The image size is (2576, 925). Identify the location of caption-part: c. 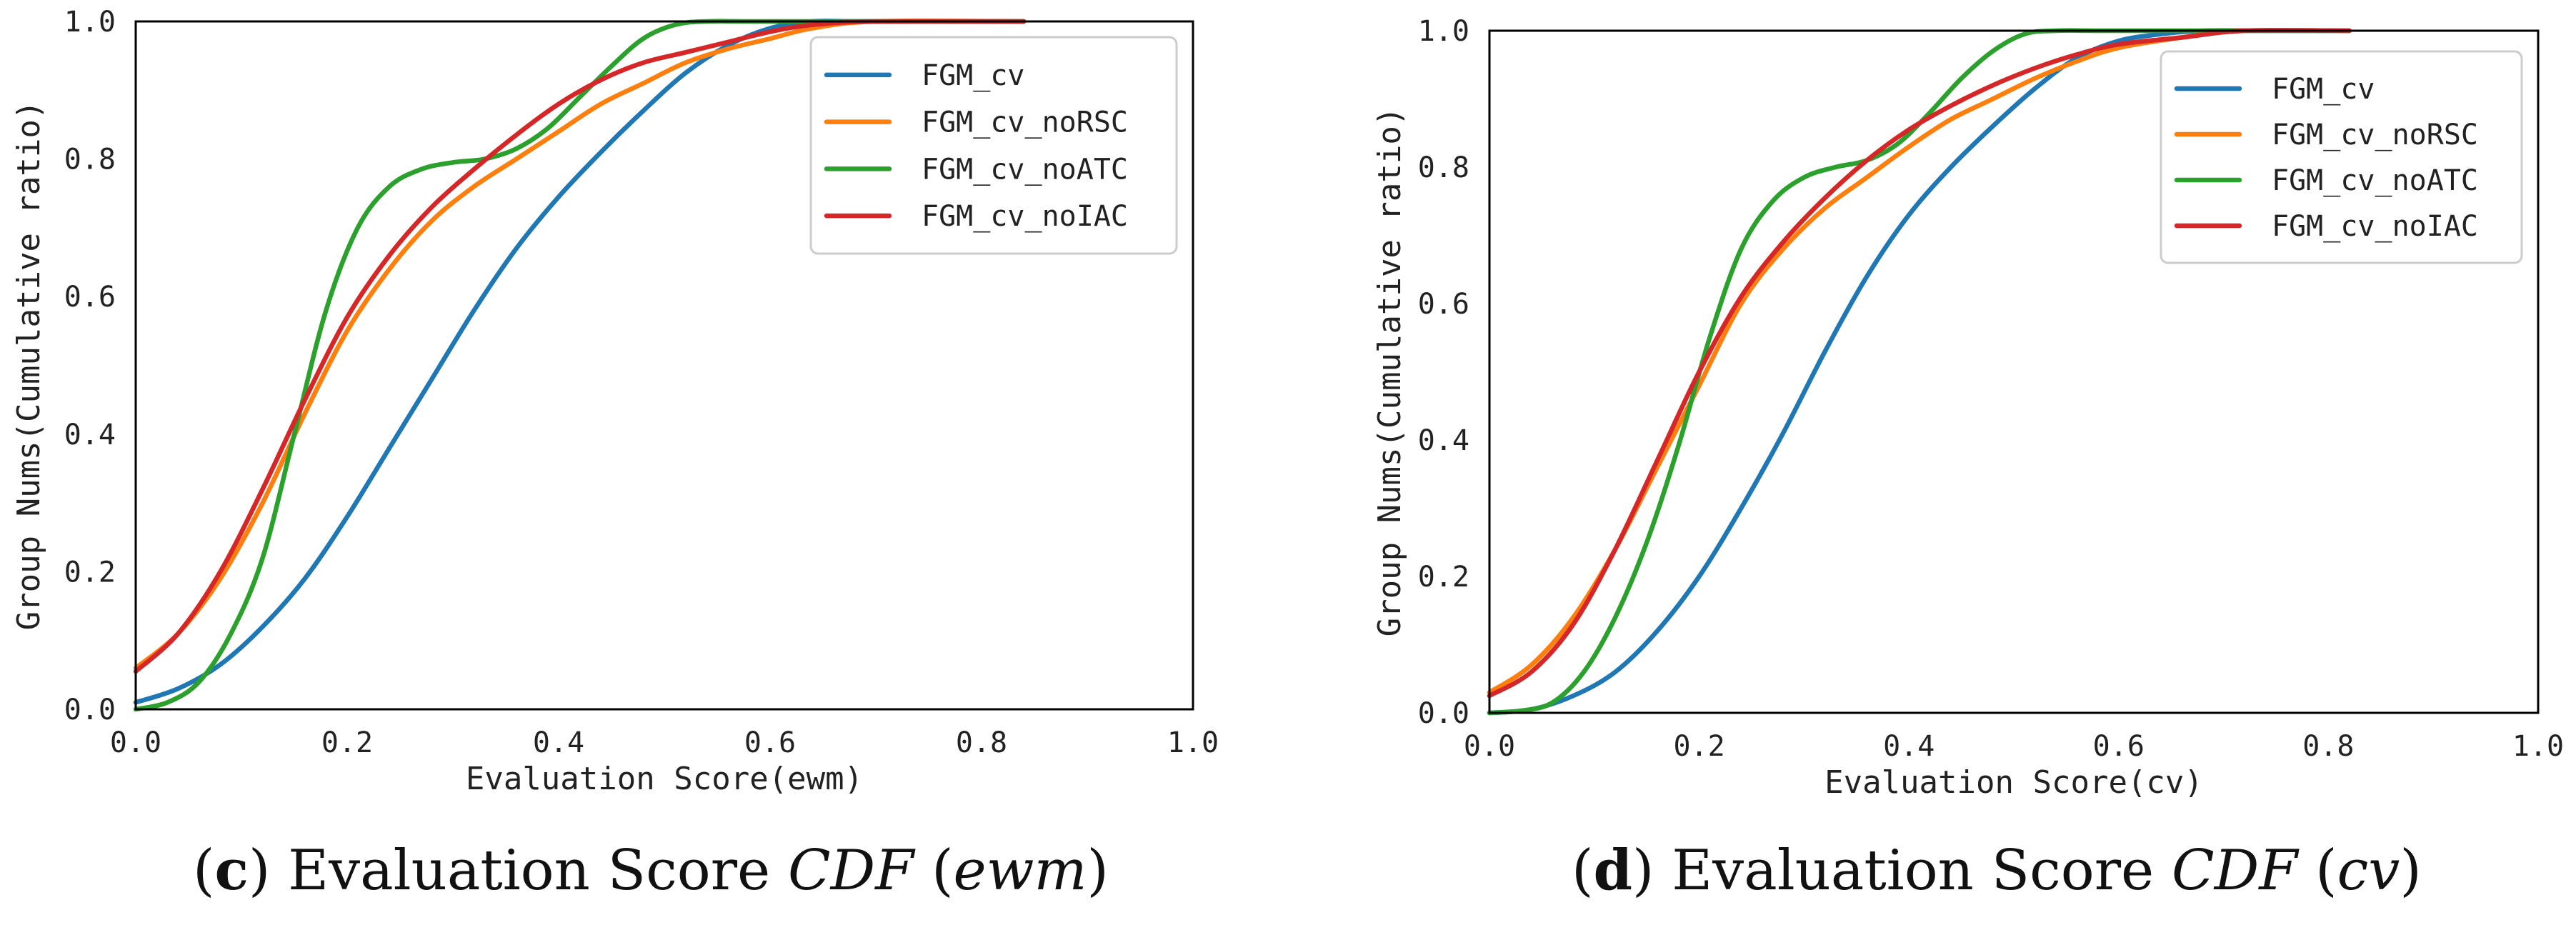
(231, 870).